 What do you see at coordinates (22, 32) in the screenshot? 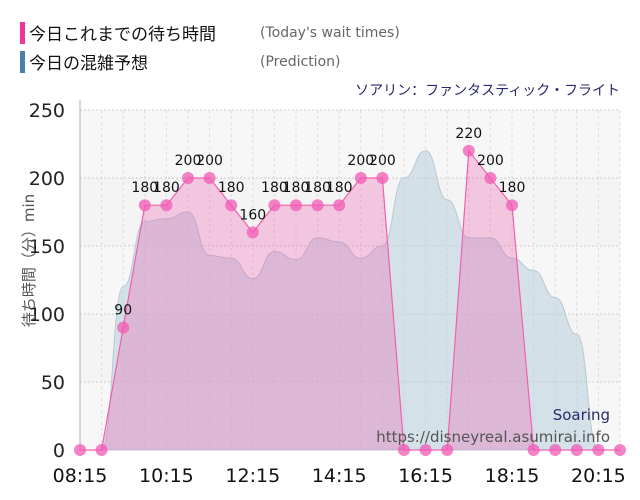
I see `legend-swatch-actual` at bounding box center [22, 32].